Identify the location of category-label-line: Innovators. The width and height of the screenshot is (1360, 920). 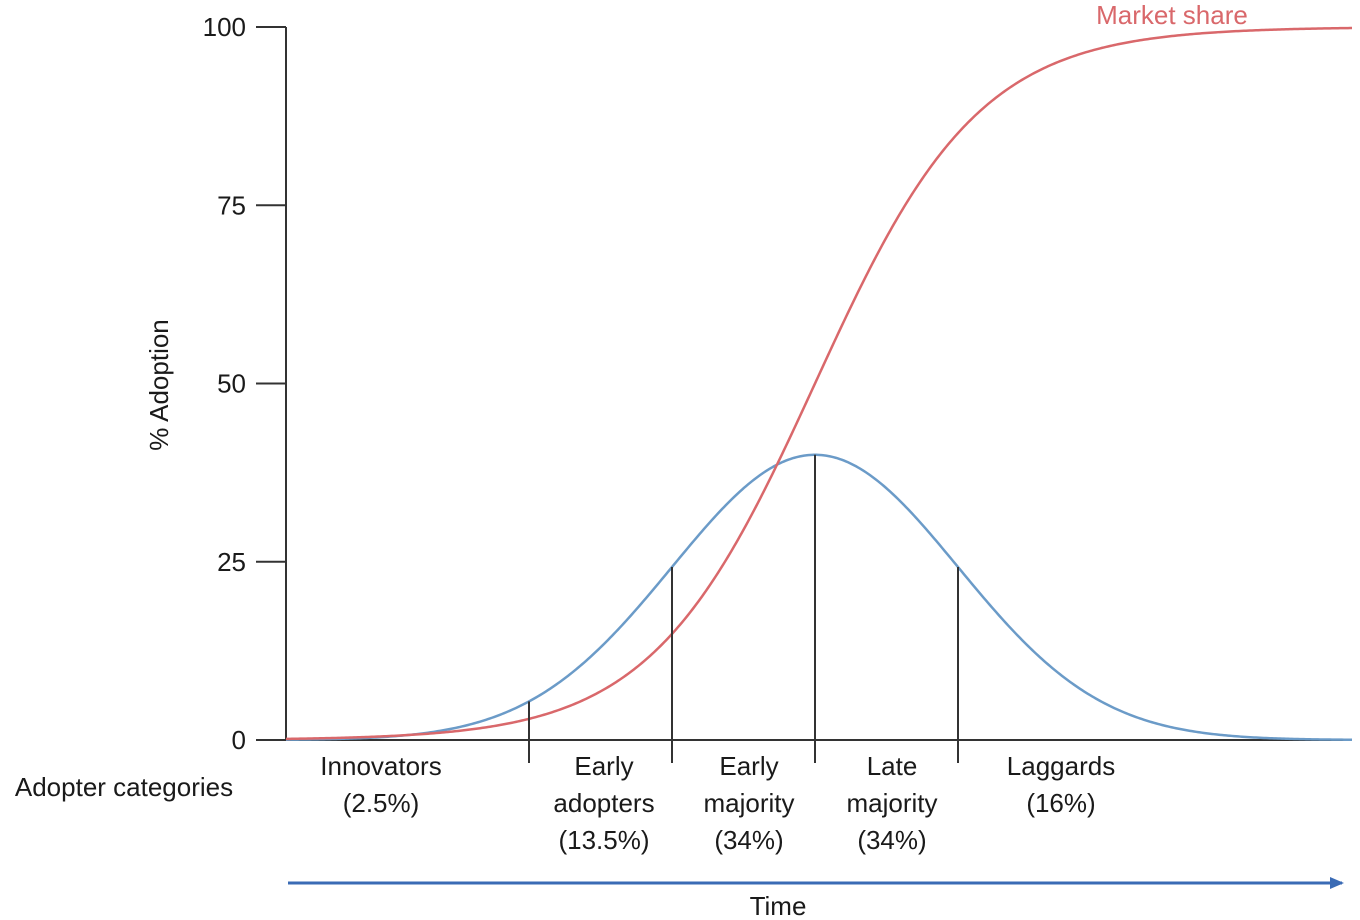
(380, 766).